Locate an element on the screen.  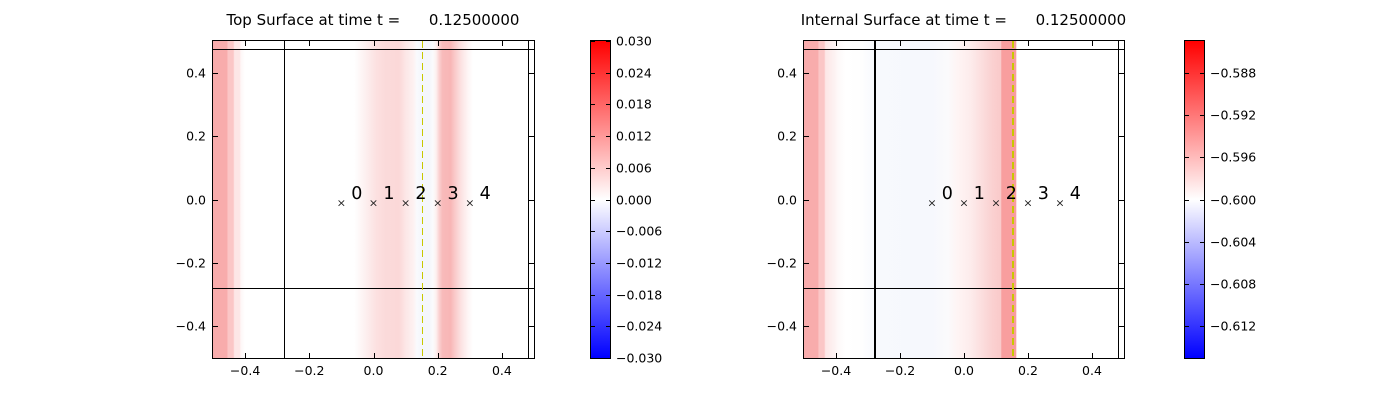
colorbar-gradient is located at coordinates (1194, 199).